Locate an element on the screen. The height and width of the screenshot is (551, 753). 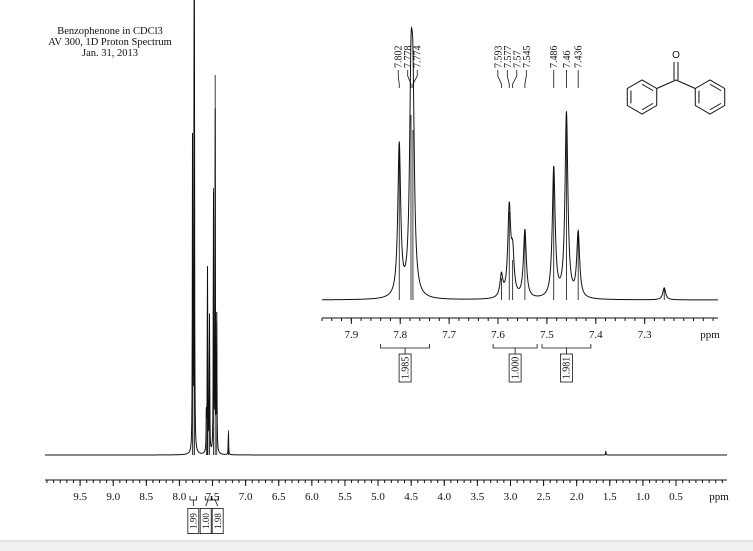
x-tick-label: 3.5 is located at coordinates (477, 497).